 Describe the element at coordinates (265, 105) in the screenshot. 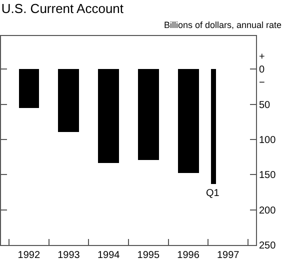

I see `y-tick-label: 50` at that location.